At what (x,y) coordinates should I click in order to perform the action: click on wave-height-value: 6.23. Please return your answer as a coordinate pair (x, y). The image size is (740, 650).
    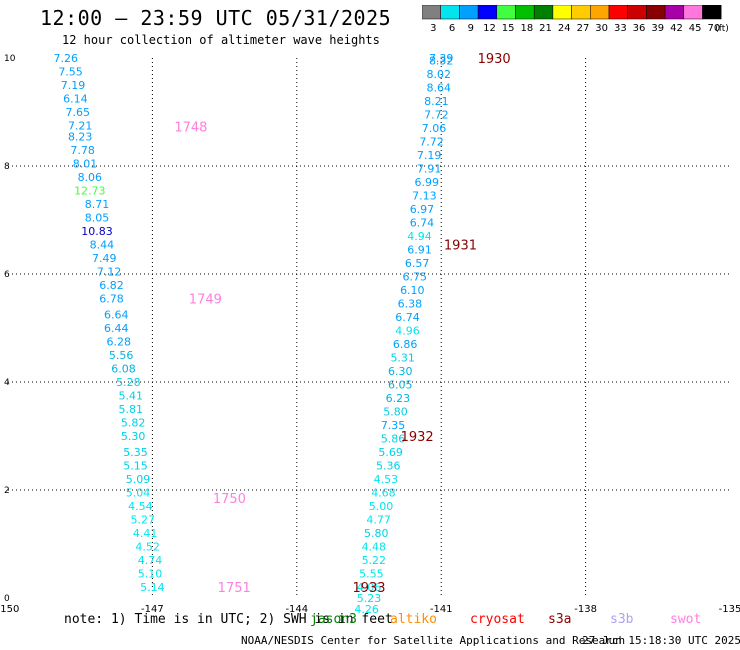
    Looking at the image, I should click on (398, 398).